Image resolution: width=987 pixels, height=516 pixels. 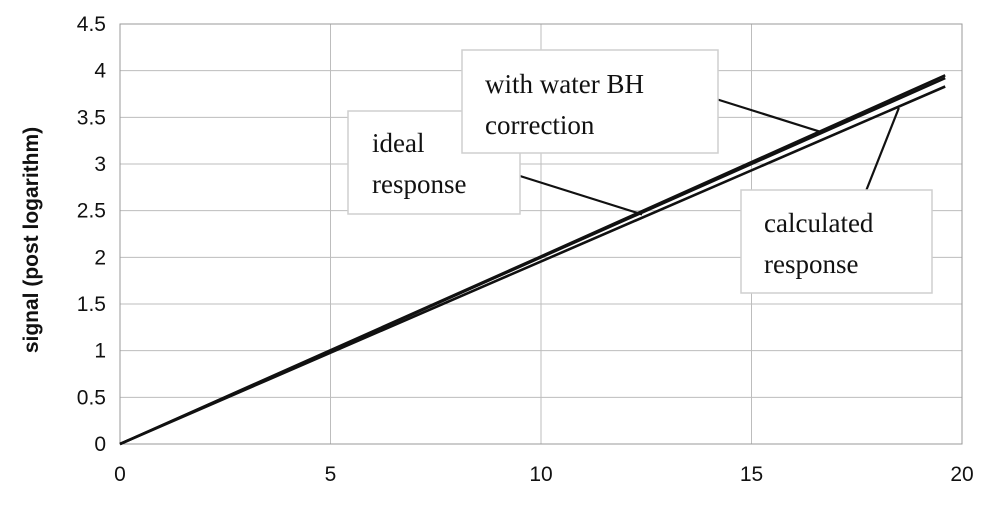 What do you see at coordinates (581, 195) in the screenshot?
I see `callout-leader-ideal` at bounding box center [581, 195].